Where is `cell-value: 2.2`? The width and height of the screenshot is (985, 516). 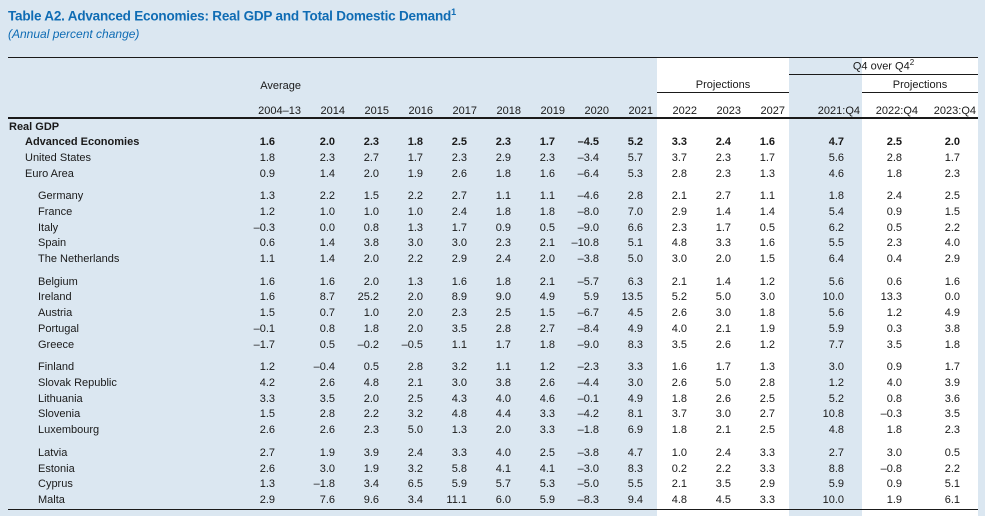
cell-value: 2.2 is located at coordinates (415, 259).